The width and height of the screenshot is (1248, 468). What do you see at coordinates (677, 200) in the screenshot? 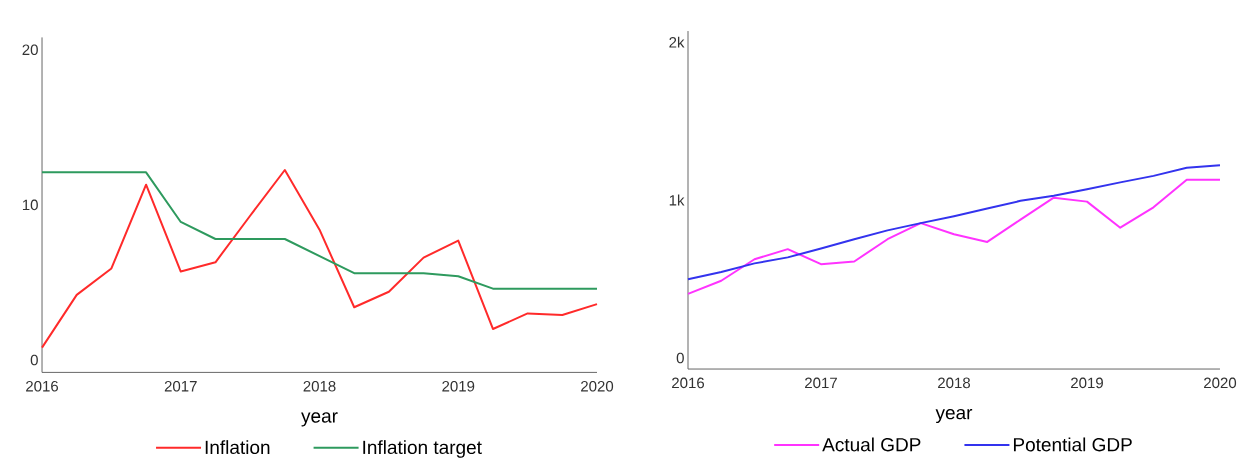
I see `y-tick-label: 1k` at bounding box center [677, 200].